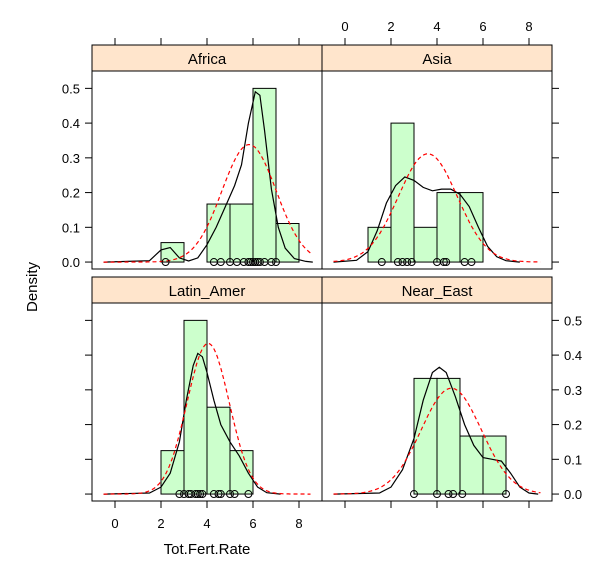 The image size is (594, 574). Describe the element at coordinates (32, 286) in the screenshot. I see `y-axis-title: Density` at that location.